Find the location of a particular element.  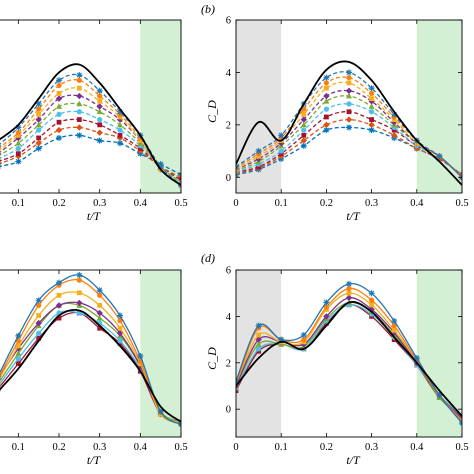

x-tick-label: 0.1 is located at coordinates (281, 203).